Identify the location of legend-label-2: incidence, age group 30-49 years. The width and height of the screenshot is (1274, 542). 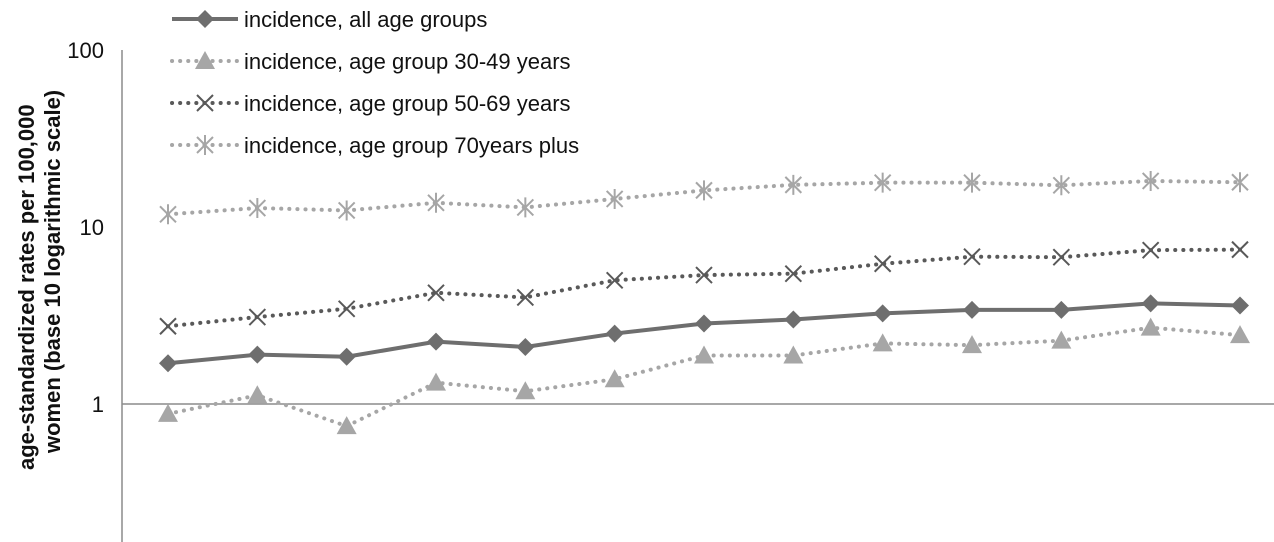
(407, 61).